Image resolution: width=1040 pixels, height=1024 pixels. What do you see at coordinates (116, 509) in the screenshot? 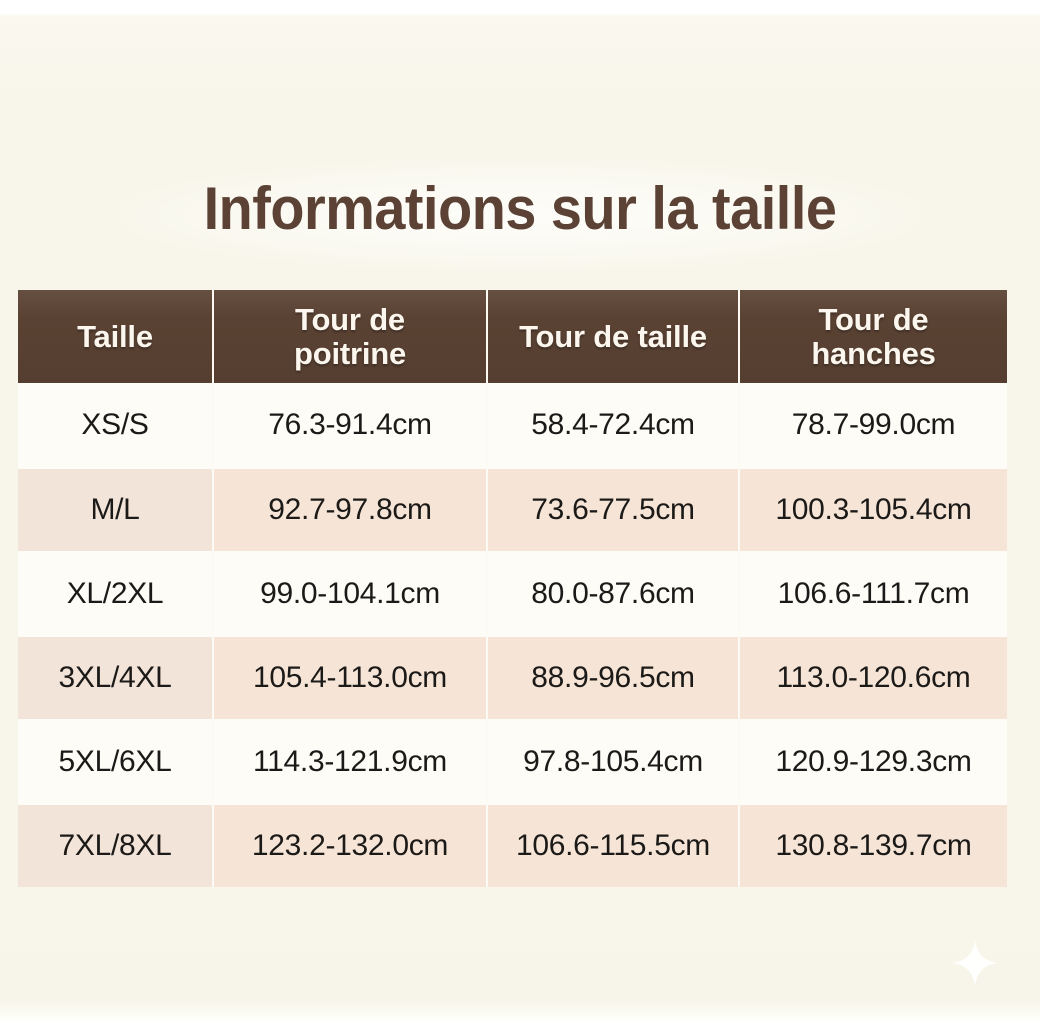
I see `cell-size: M/L` at bounding box center [116, 509].